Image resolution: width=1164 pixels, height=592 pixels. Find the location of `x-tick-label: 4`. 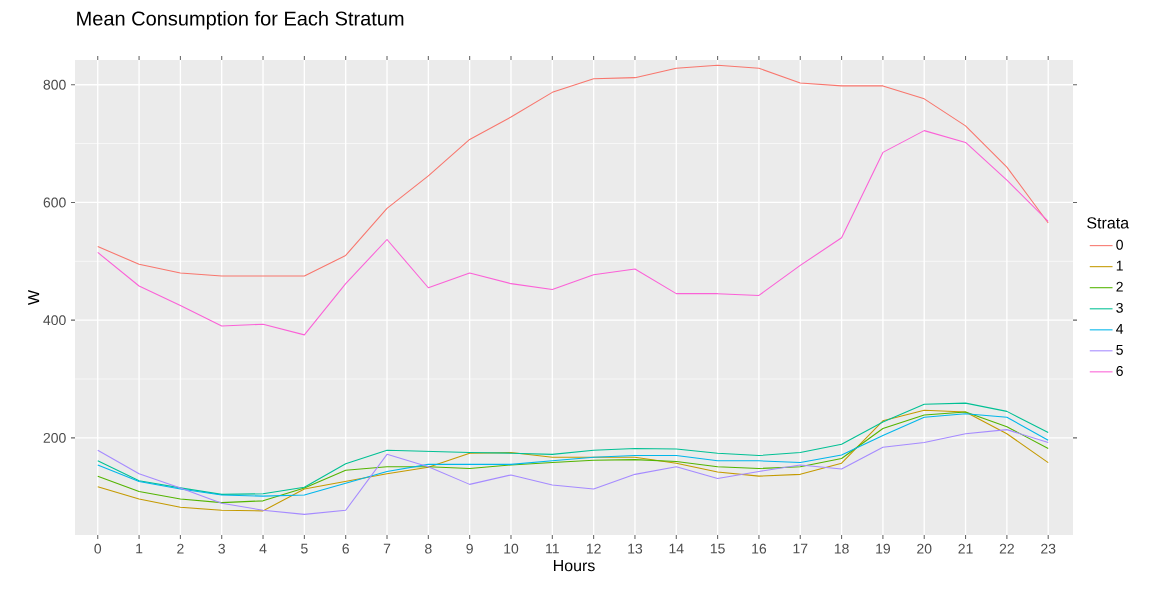

x-tick-label: 4 is located at coordinates (263, 548).